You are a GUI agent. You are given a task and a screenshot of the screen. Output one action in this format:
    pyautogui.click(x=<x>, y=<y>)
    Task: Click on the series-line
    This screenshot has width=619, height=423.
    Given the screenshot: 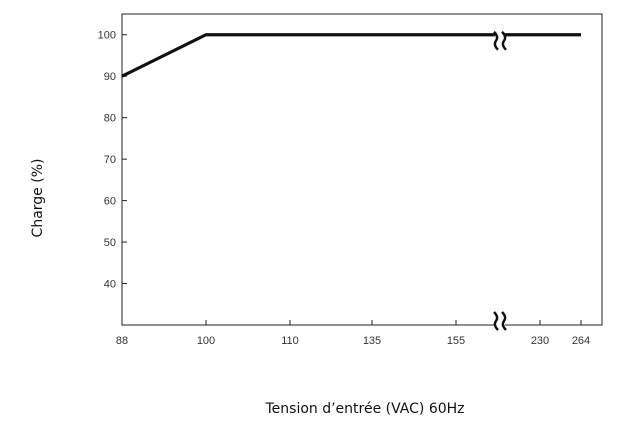 What is the action you would take?
    pyautogui.click(x=351, y=55)
    